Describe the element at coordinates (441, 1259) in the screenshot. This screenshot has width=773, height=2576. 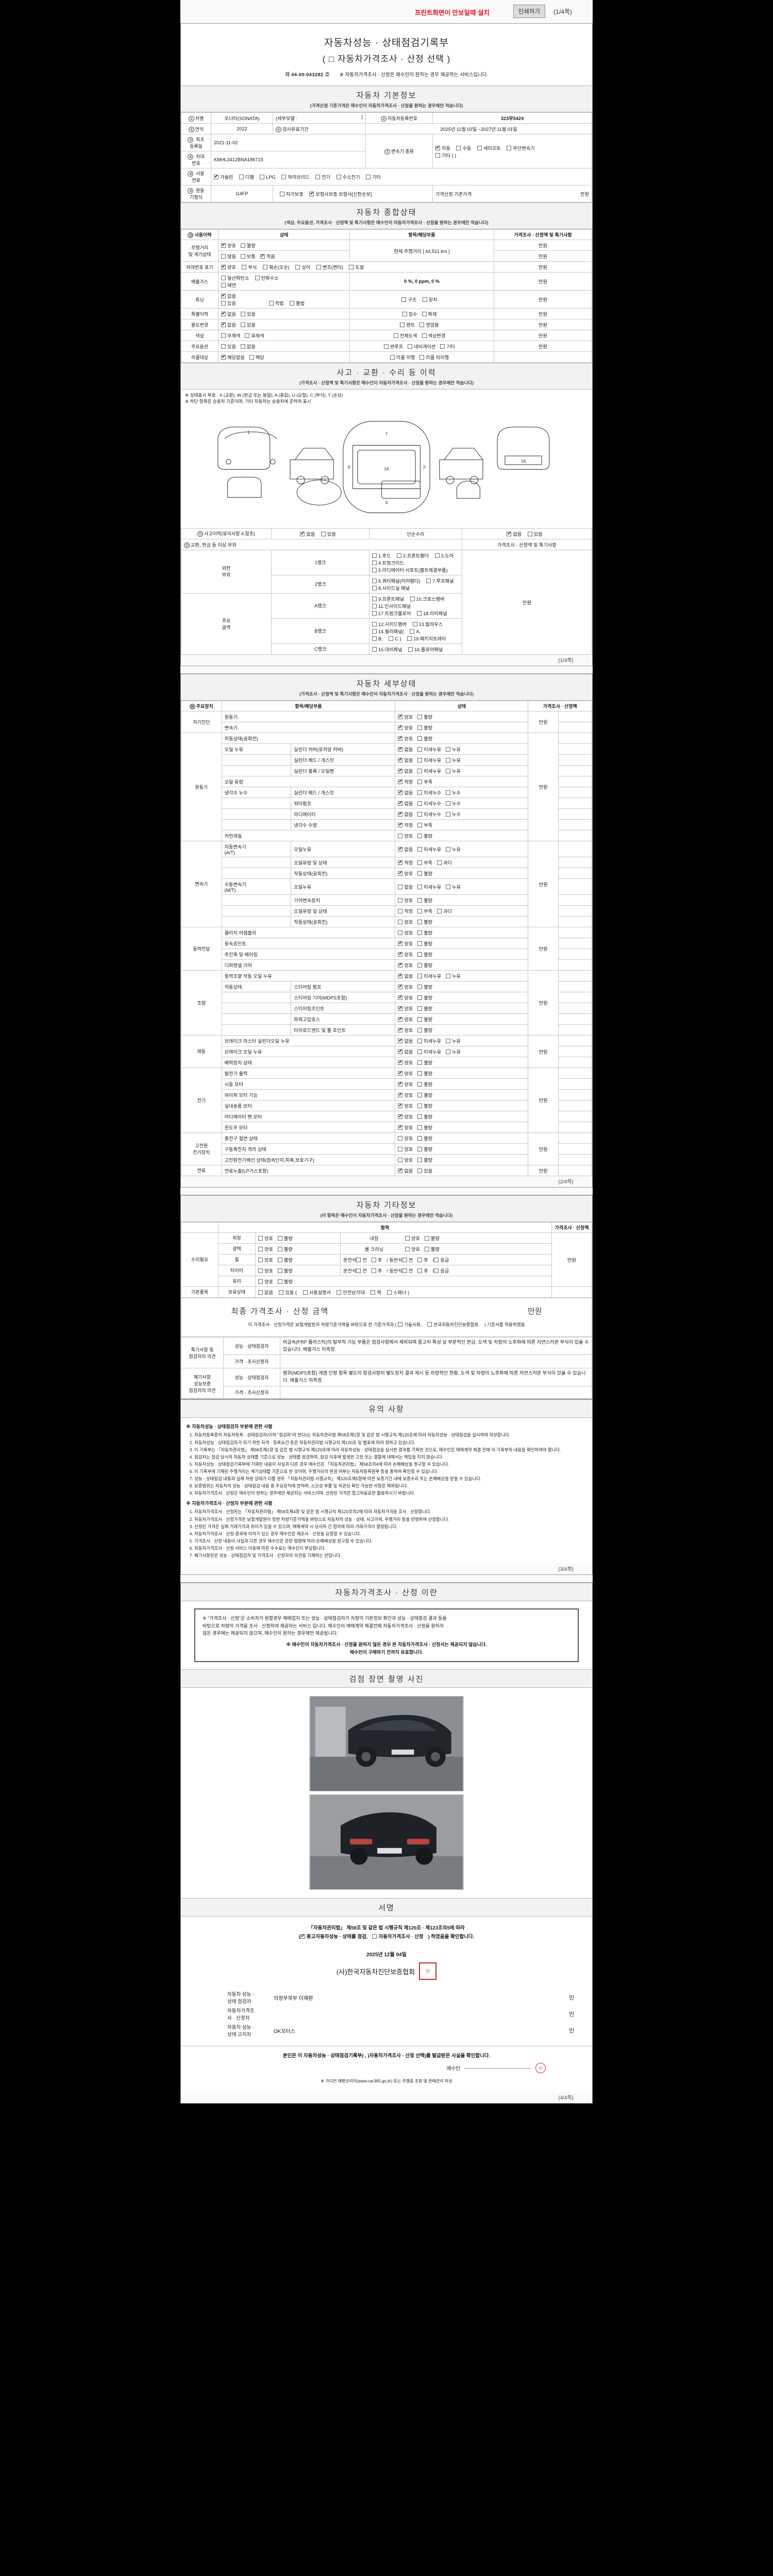
I see `wheel-pos-opt: 응급` at that location.